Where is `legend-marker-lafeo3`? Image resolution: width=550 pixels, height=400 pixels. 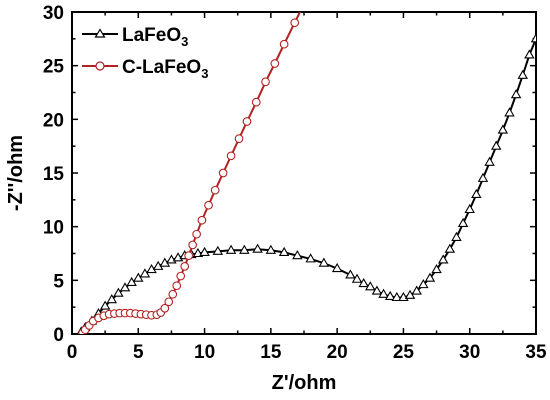
legend-marker-lafeo3 is located at coordinates (100, 33).